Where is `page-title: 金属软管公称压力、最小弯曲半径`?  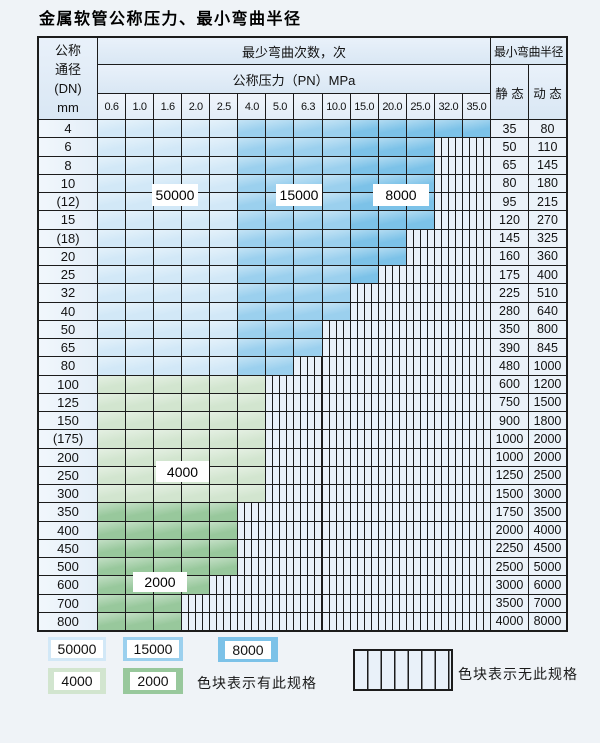
page-title: 金属软管公称压力、最小弯曲半径 is located at coordinates (170, 18).